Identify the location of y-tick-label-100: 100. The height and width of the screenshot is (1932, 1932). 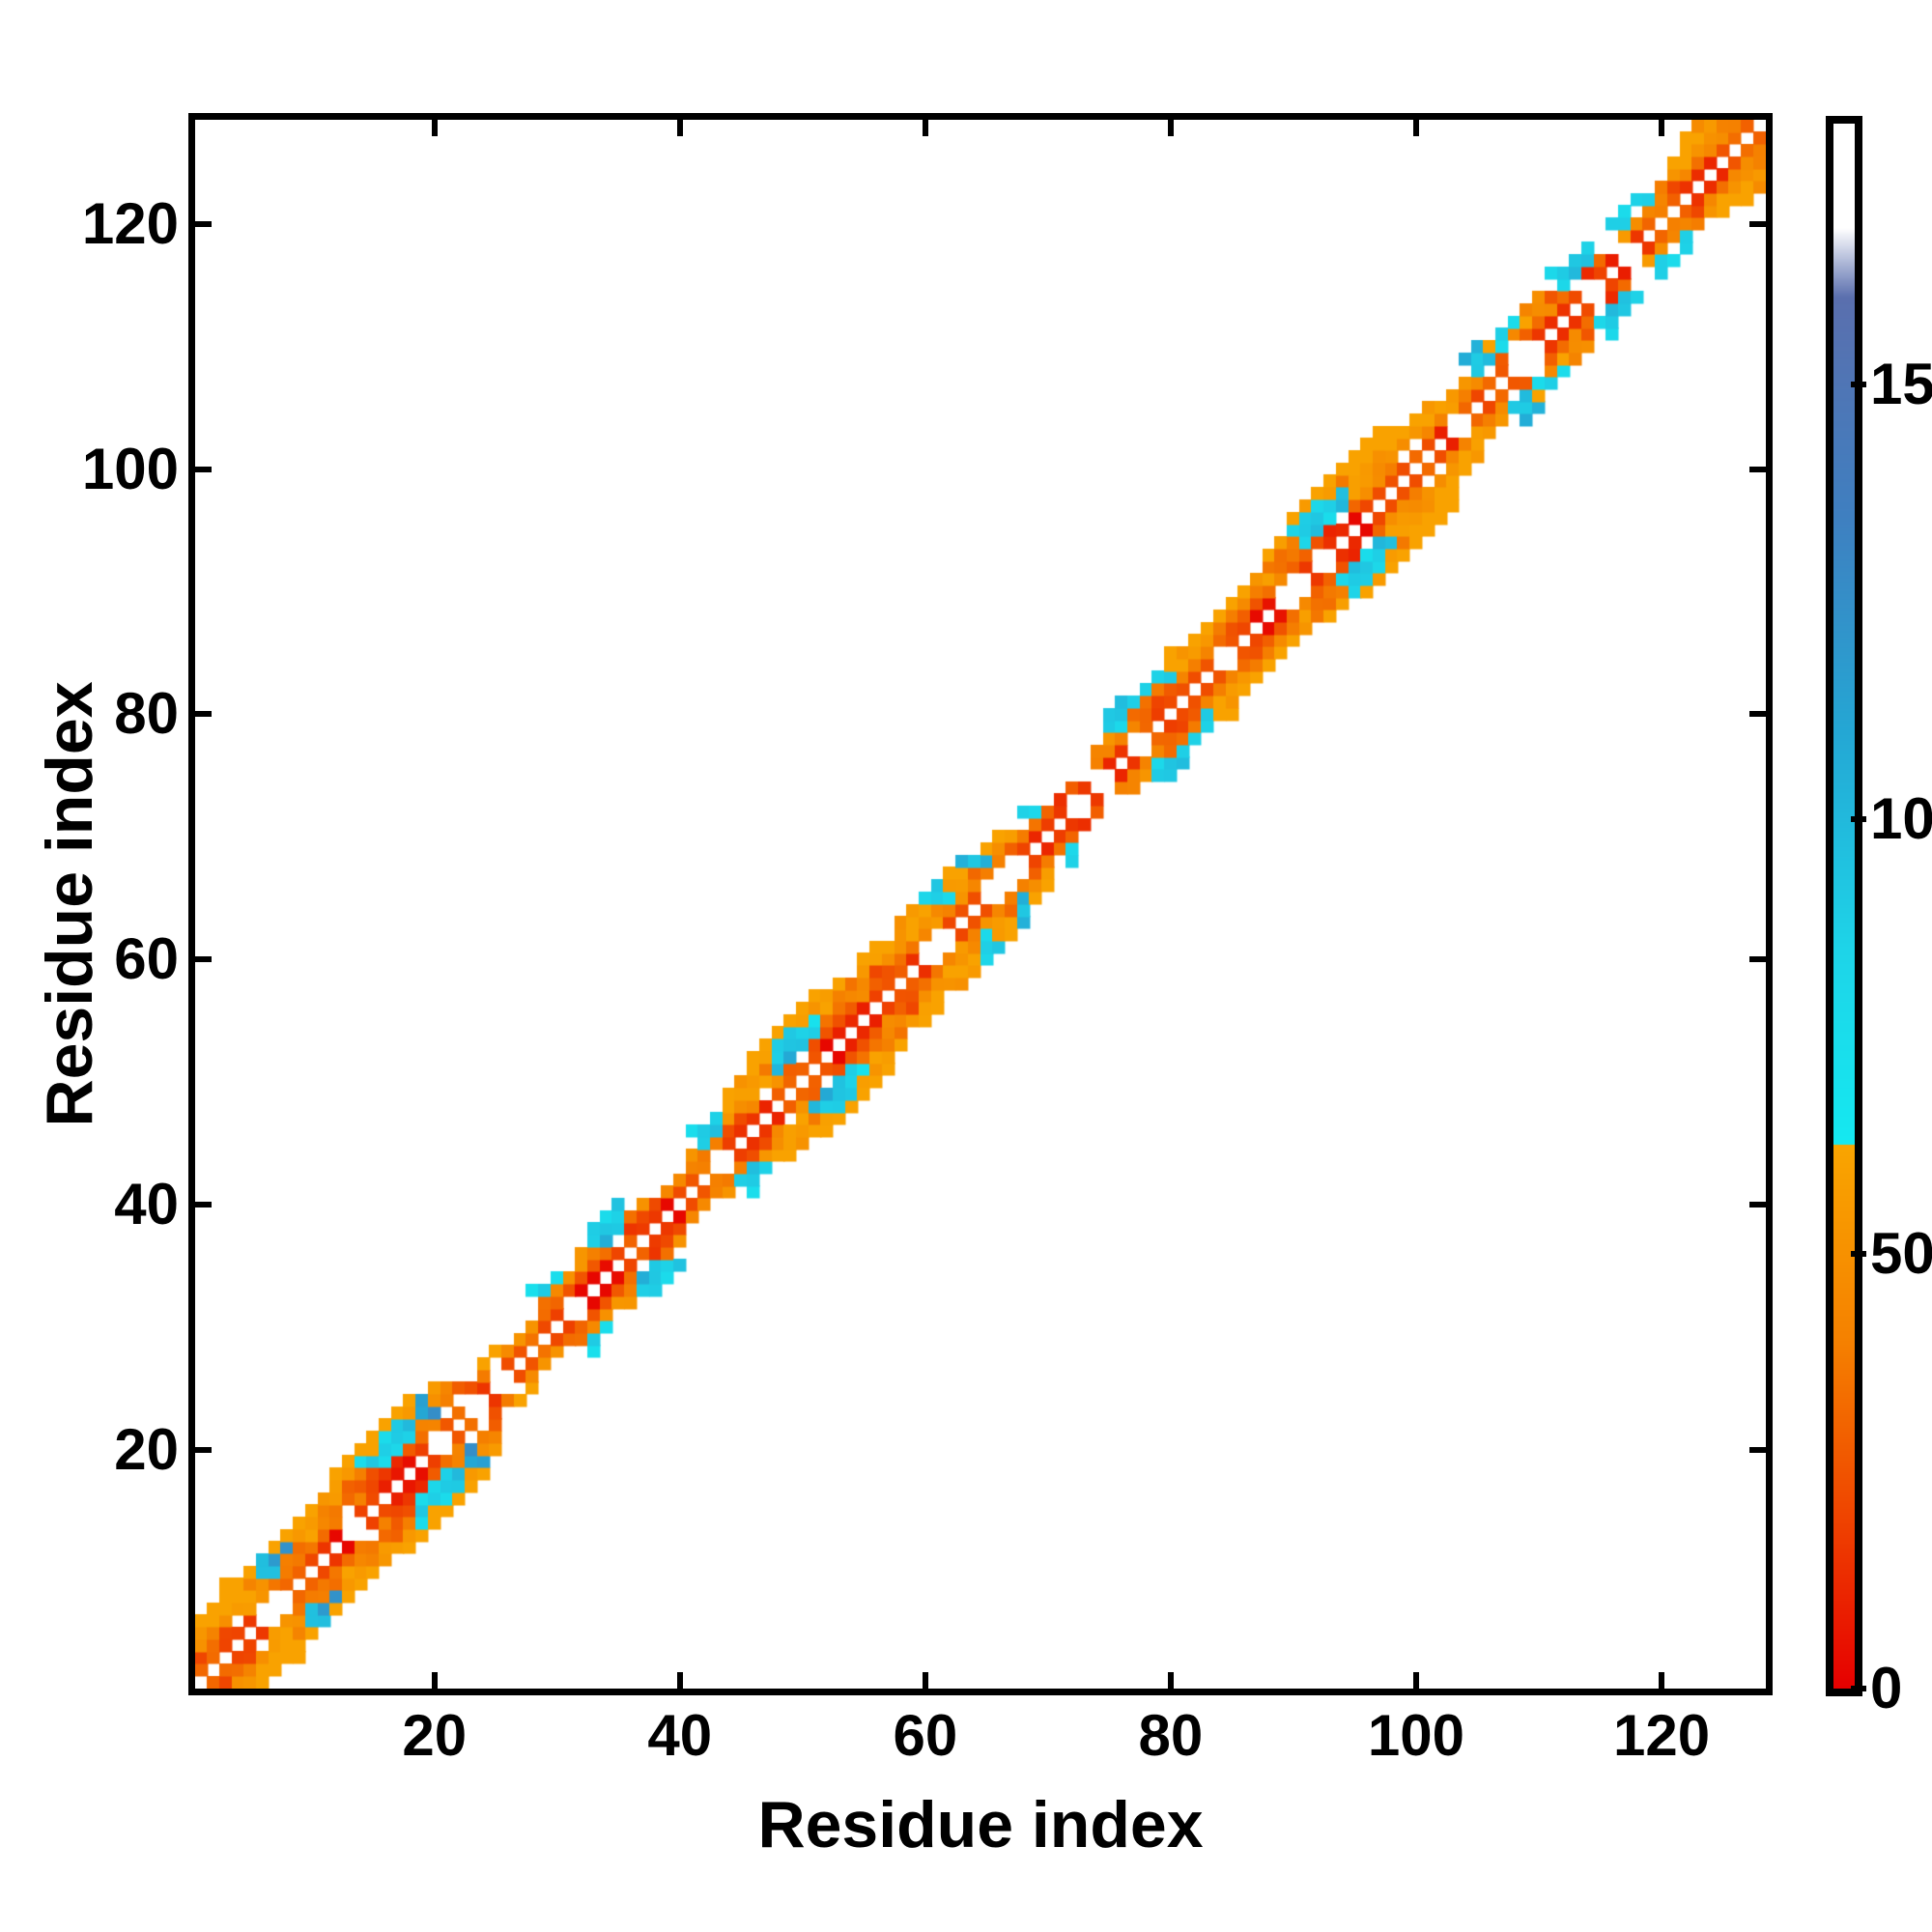
(130, 468).